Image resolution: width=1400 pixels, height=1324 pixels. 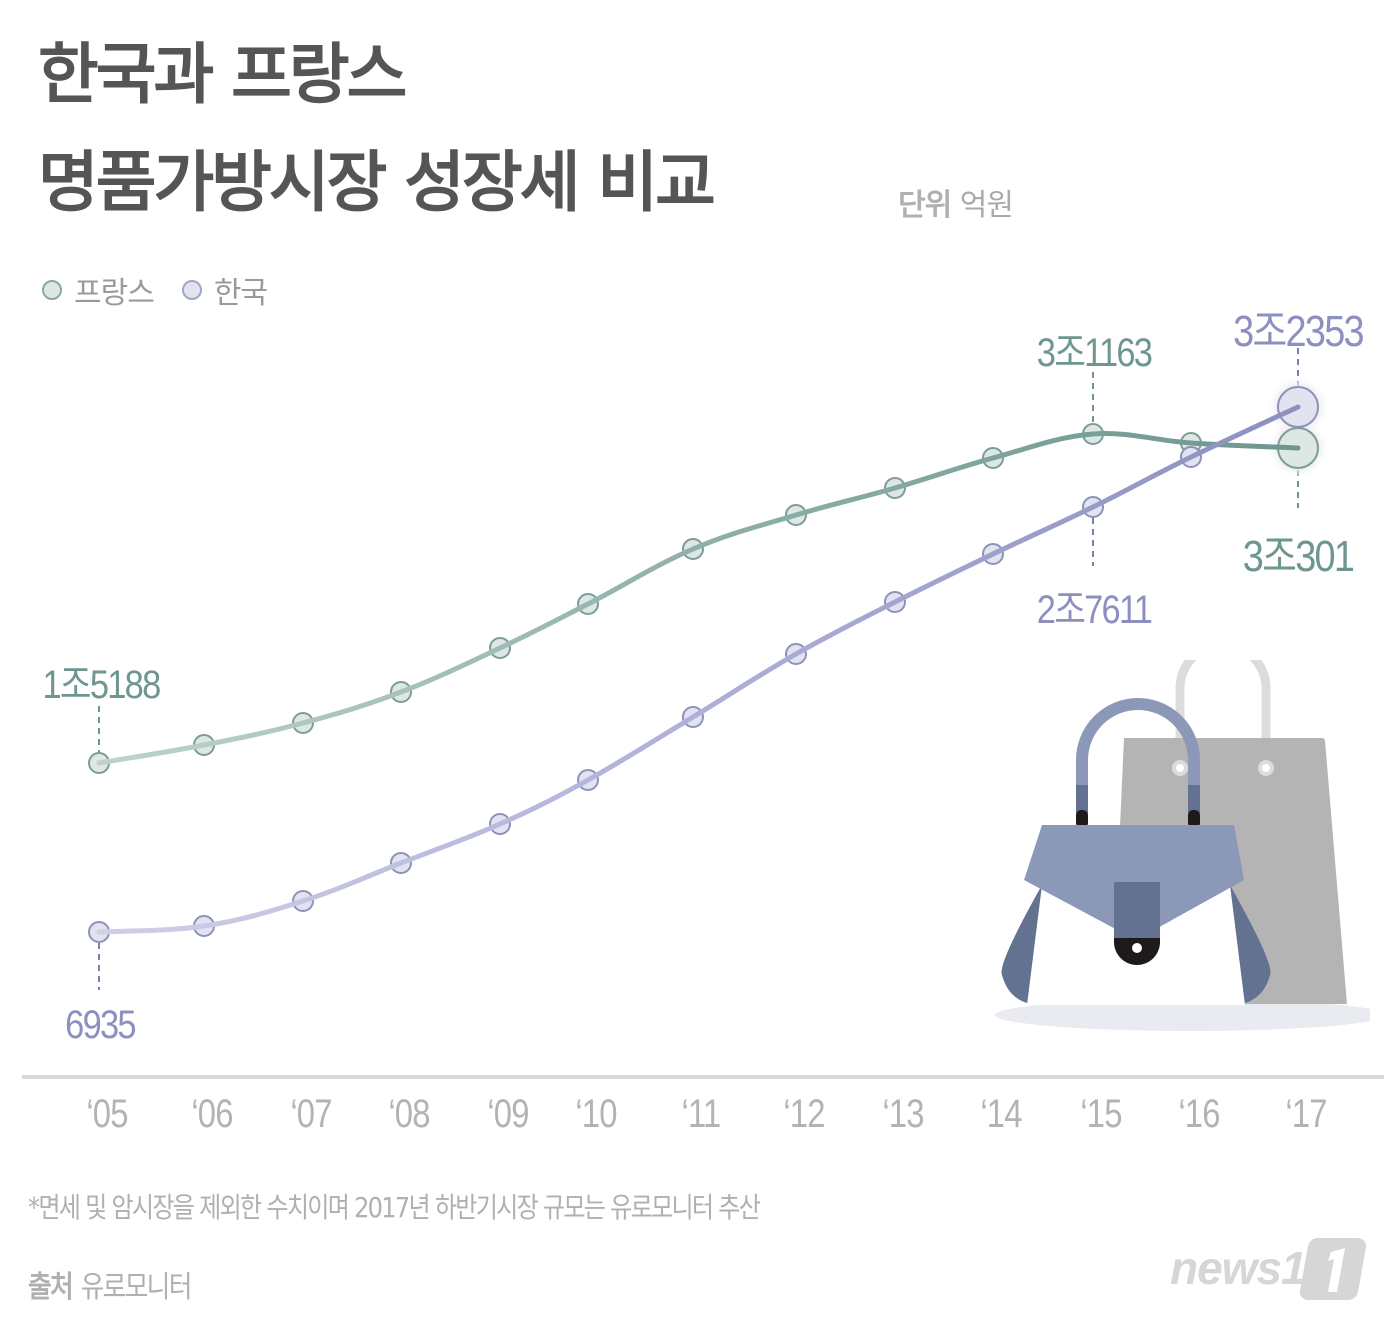 What do you see at coordinates (986, 205) in the screenshot?
I see `unit-value: 억원` at bounding box center [986, 205].